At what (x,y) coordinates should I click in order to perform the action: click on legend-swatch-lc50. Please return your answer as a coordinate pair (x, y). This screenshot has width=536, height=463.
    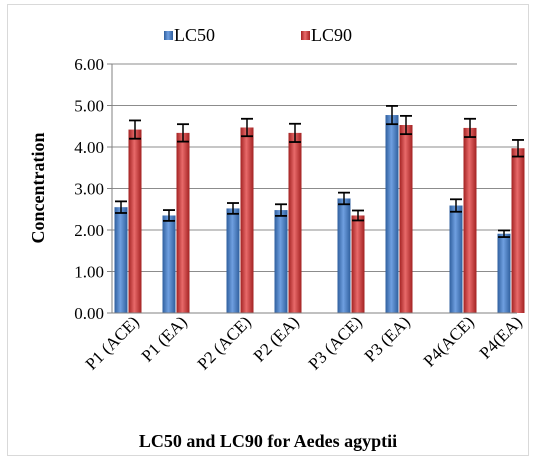
    Looking at the image, I should click on (168, 35).